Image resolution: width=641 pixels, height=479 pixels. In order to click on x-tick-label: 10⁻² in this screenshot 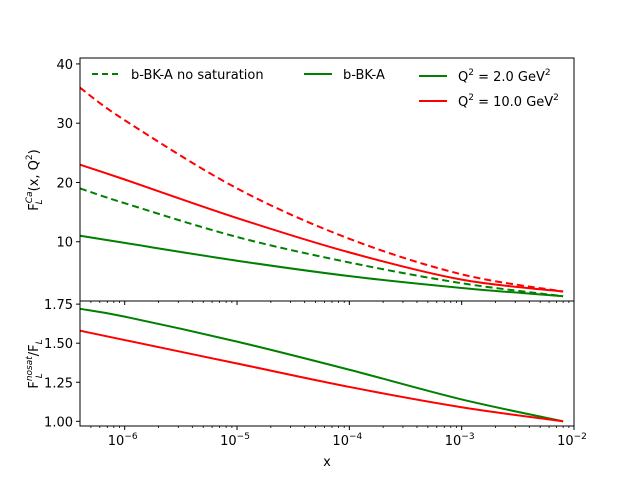, I will do `click(572, 440)`.